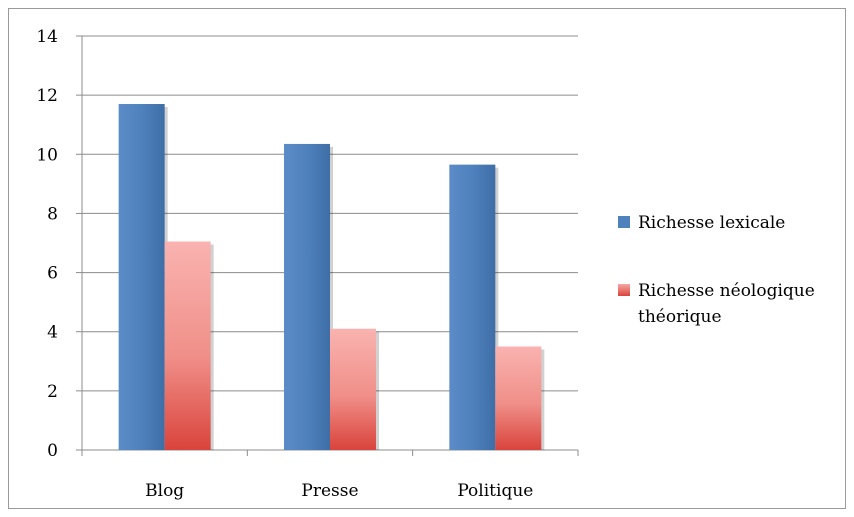 Image resolution: width=854 pixels, height=517 pixels. Describe the element at coordinates (726, 304) in the screenshot. I see `legend-label-richesse-neologique: Richesse néologique théorique` at that location.